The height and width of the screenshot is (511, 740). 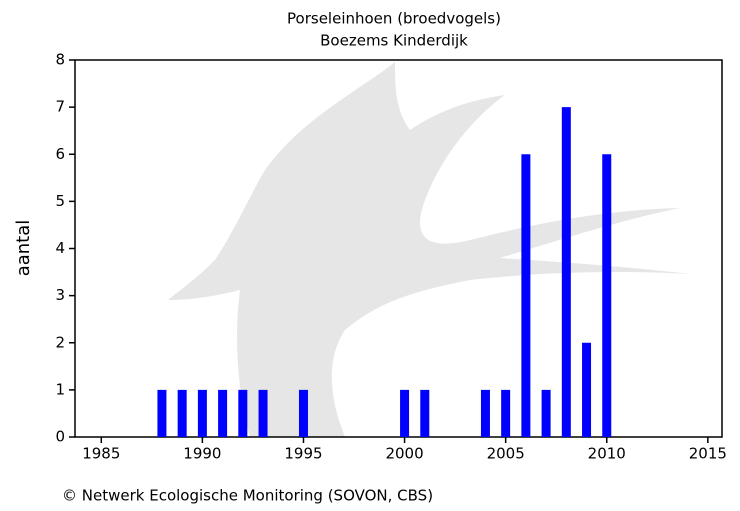 What do you see at coordinates (708, 454) in the screenshot?
I see `x-tick-label: 2015` at bounding box center [708, 454].